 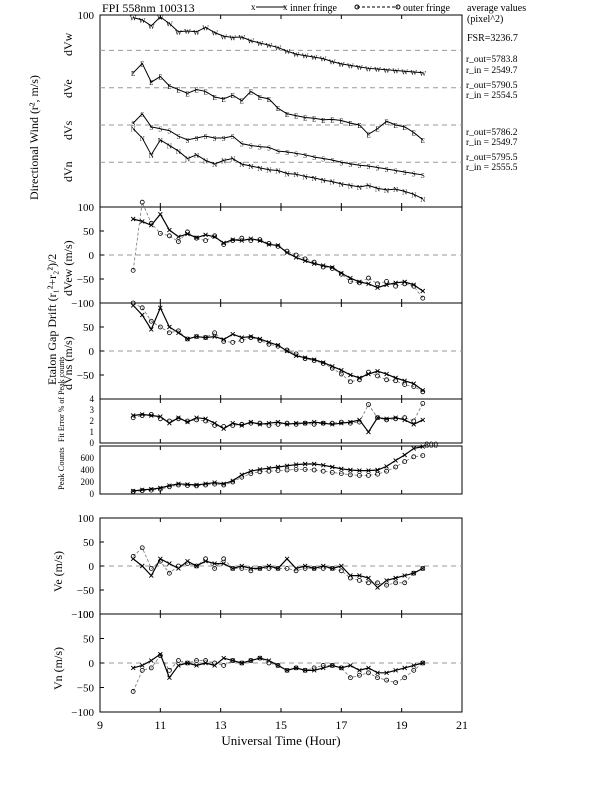 What do you see at coordinates (82, 304) in the screenshot?
I see `dvew-tick-label: −100` at bounding box center [82, 304].